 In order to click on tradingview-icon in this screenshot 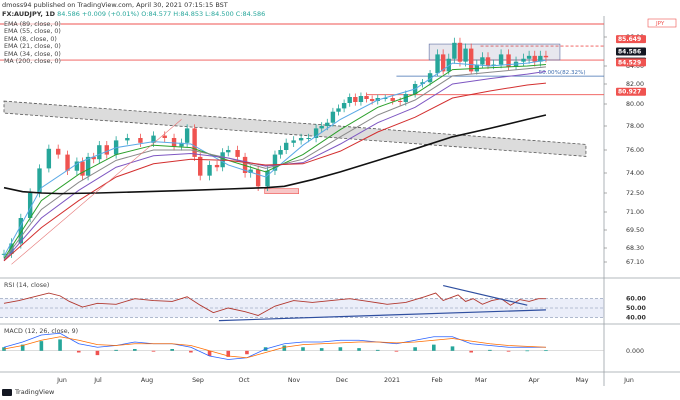, I will do `click(7, 392)`.